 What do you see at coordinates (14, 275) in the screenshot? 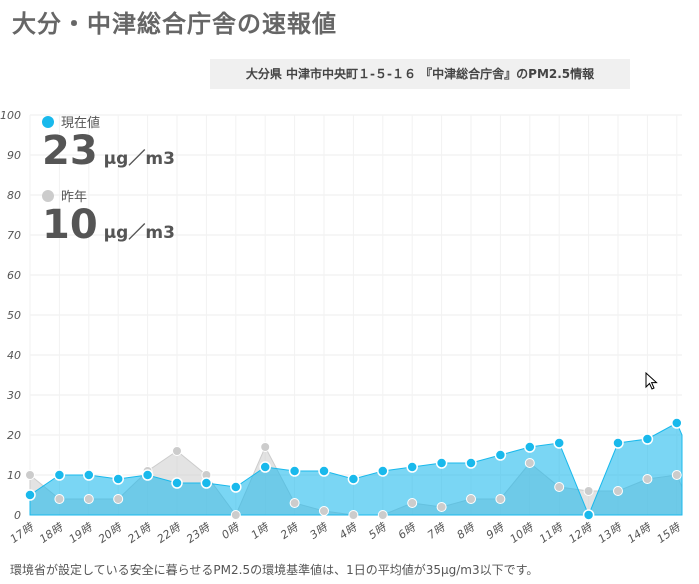
I see `y-tick-label: 60` at bounding box center [14, 275].